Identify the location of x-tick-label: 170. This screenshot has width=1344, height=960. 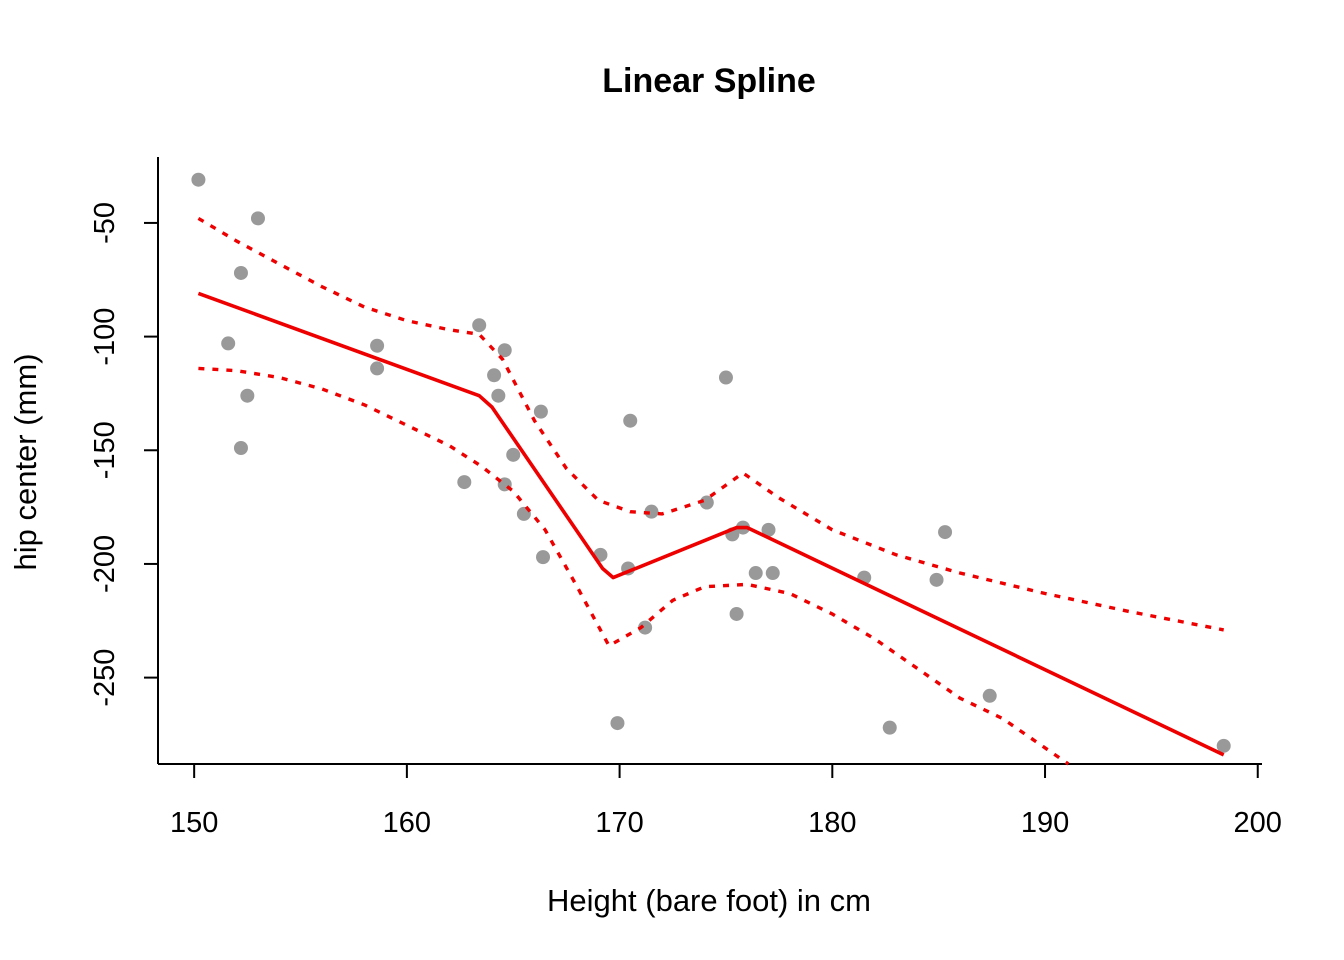
(619, 823).